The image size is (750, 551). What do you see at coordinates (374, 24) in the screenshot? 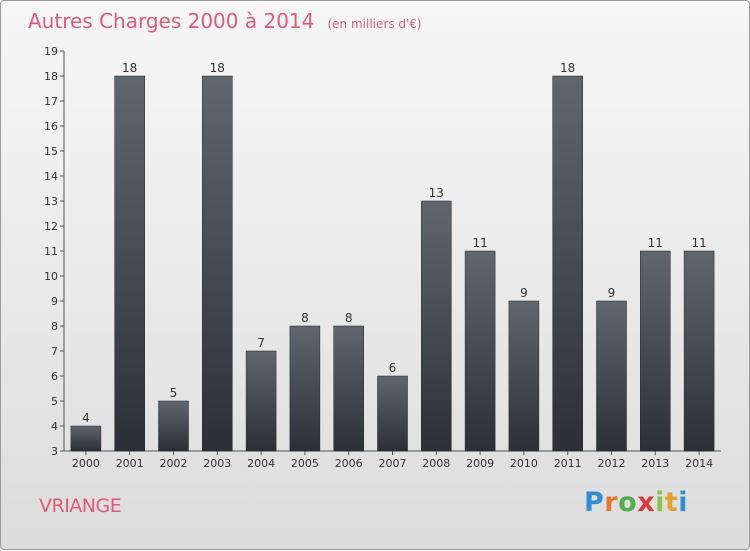
I see `chart-subtitle: (en milliers d'€)` at bounding box center [374, 24].